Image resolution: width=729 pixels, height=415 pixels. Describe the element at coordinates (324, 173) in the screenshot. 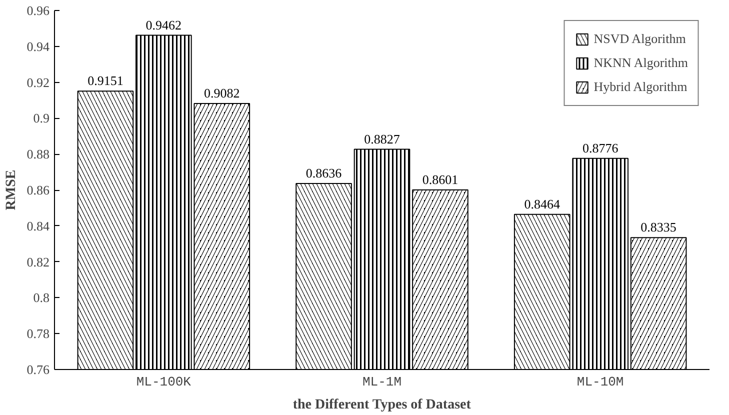

I see `data-label: 0.8636` at that location.